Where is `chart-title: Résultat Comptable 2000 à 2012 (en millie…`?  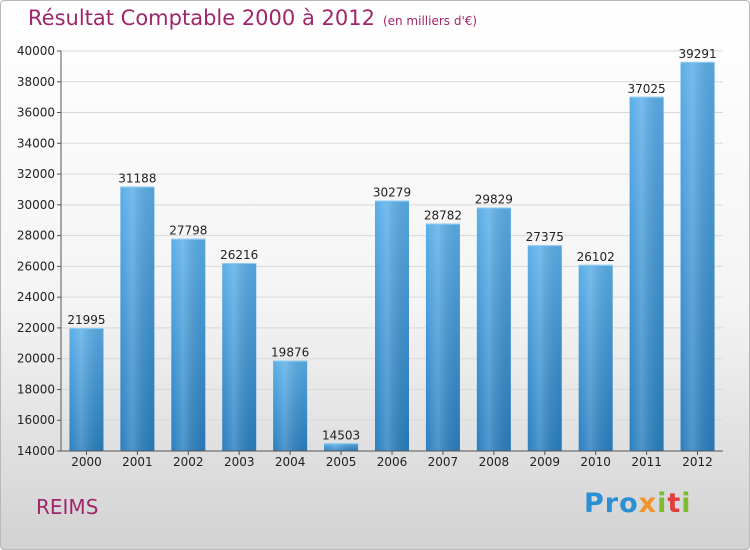
chart-title: Résultat Comptable 2000 à 2012 (en millie… is located at coordinates (252, 18).